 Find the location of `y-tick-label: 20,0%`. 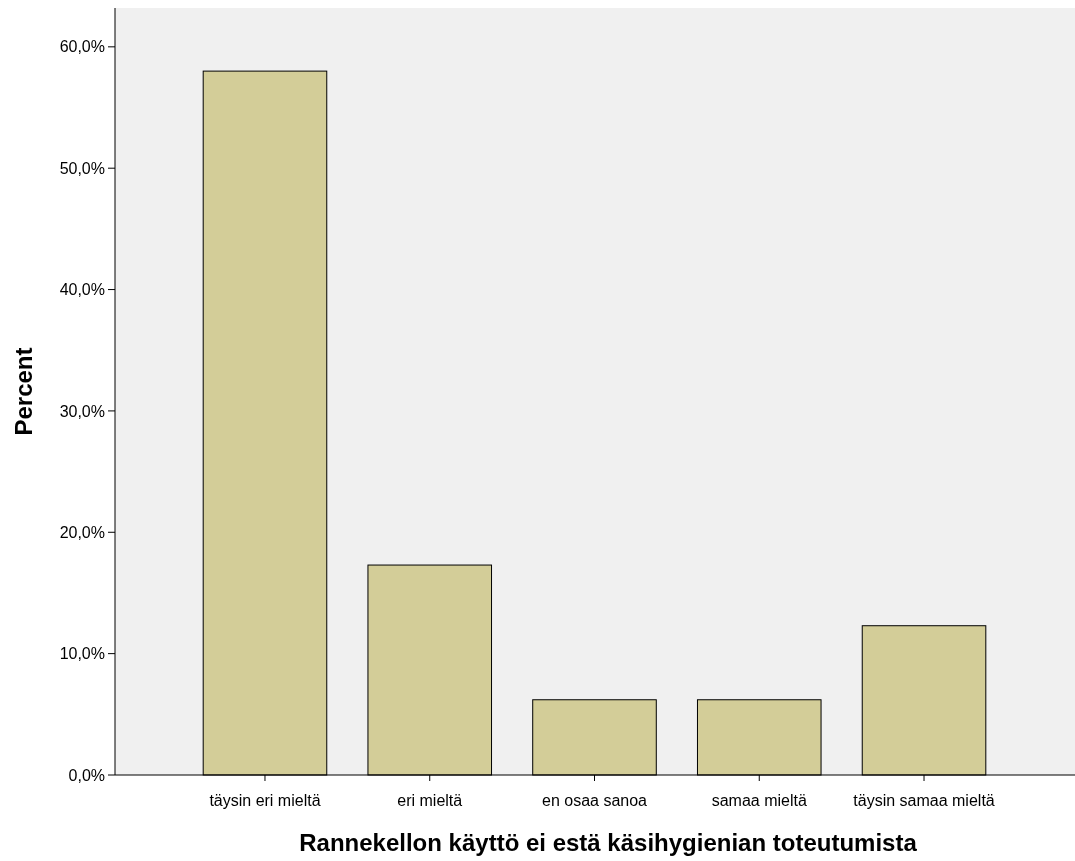

y-tick-label: 20,0% is located at coordinates (82, 532).